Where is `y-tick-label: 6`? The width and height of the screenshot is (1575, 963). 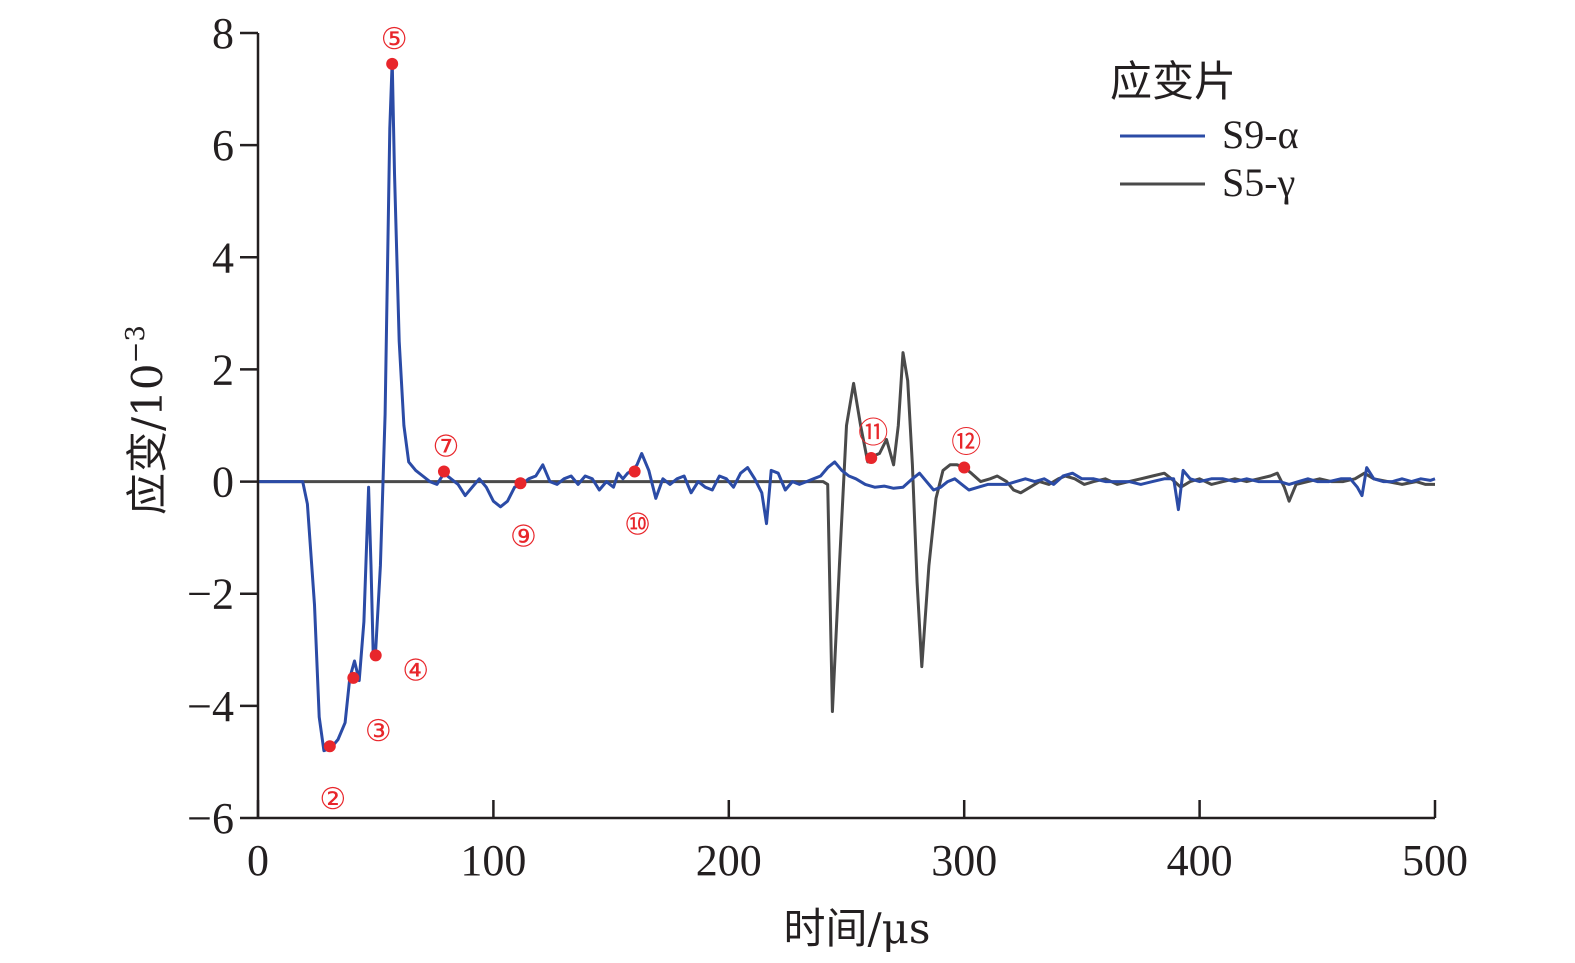
y-tick-label: 6 is located at coordinates (223, 145).